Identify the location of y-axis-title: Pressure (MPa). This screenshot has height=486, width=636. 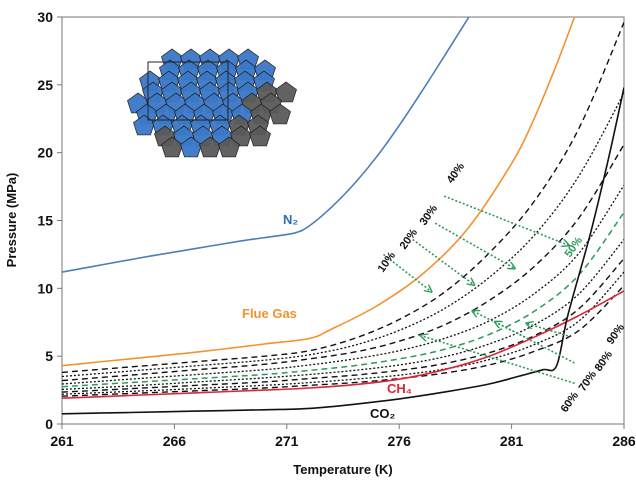
(11, 220).